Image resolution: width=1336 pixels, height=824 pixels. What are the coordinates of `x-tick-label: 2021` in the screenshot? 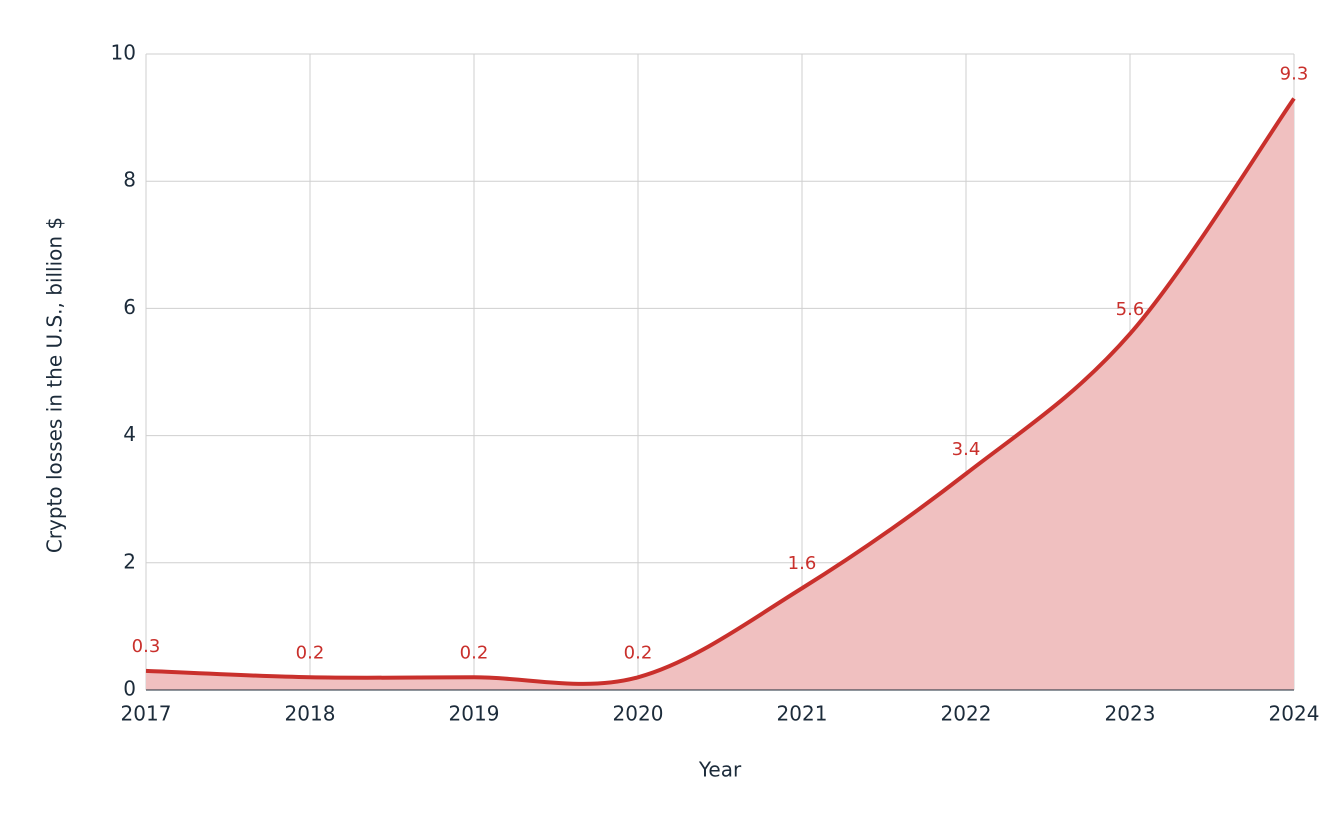 It's located at (802, 714).